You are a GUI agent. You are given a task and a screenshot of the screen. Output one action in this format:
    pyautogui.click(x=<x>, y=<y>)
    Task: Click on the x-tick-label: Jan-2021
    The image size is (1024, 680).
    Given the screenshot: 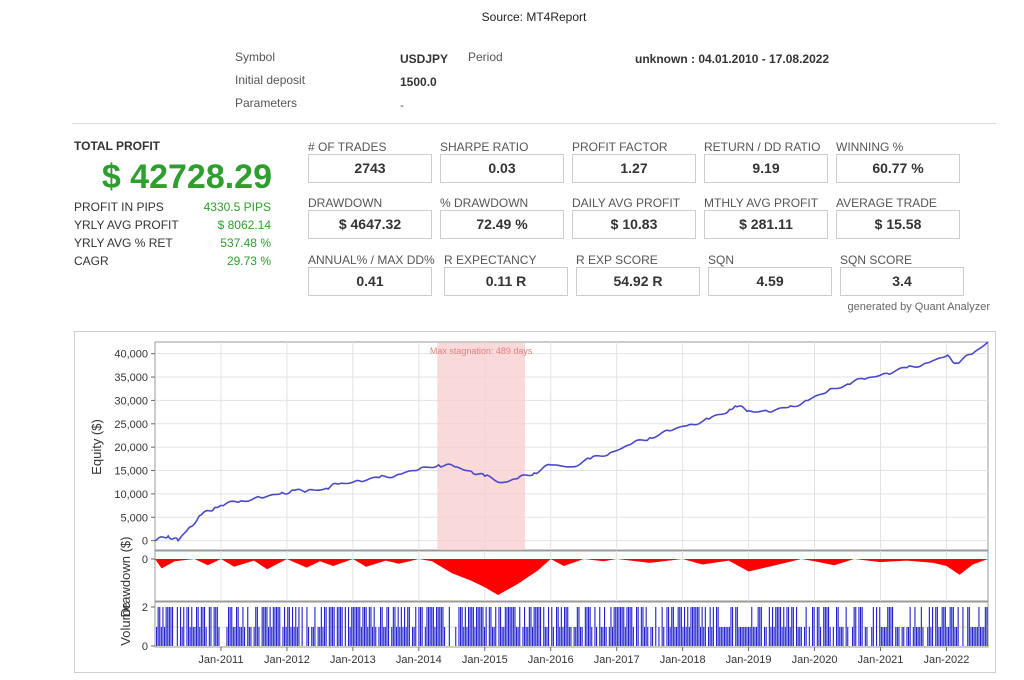 What is the action you would take?
    pyautogui.click(x=881, y=660)
    